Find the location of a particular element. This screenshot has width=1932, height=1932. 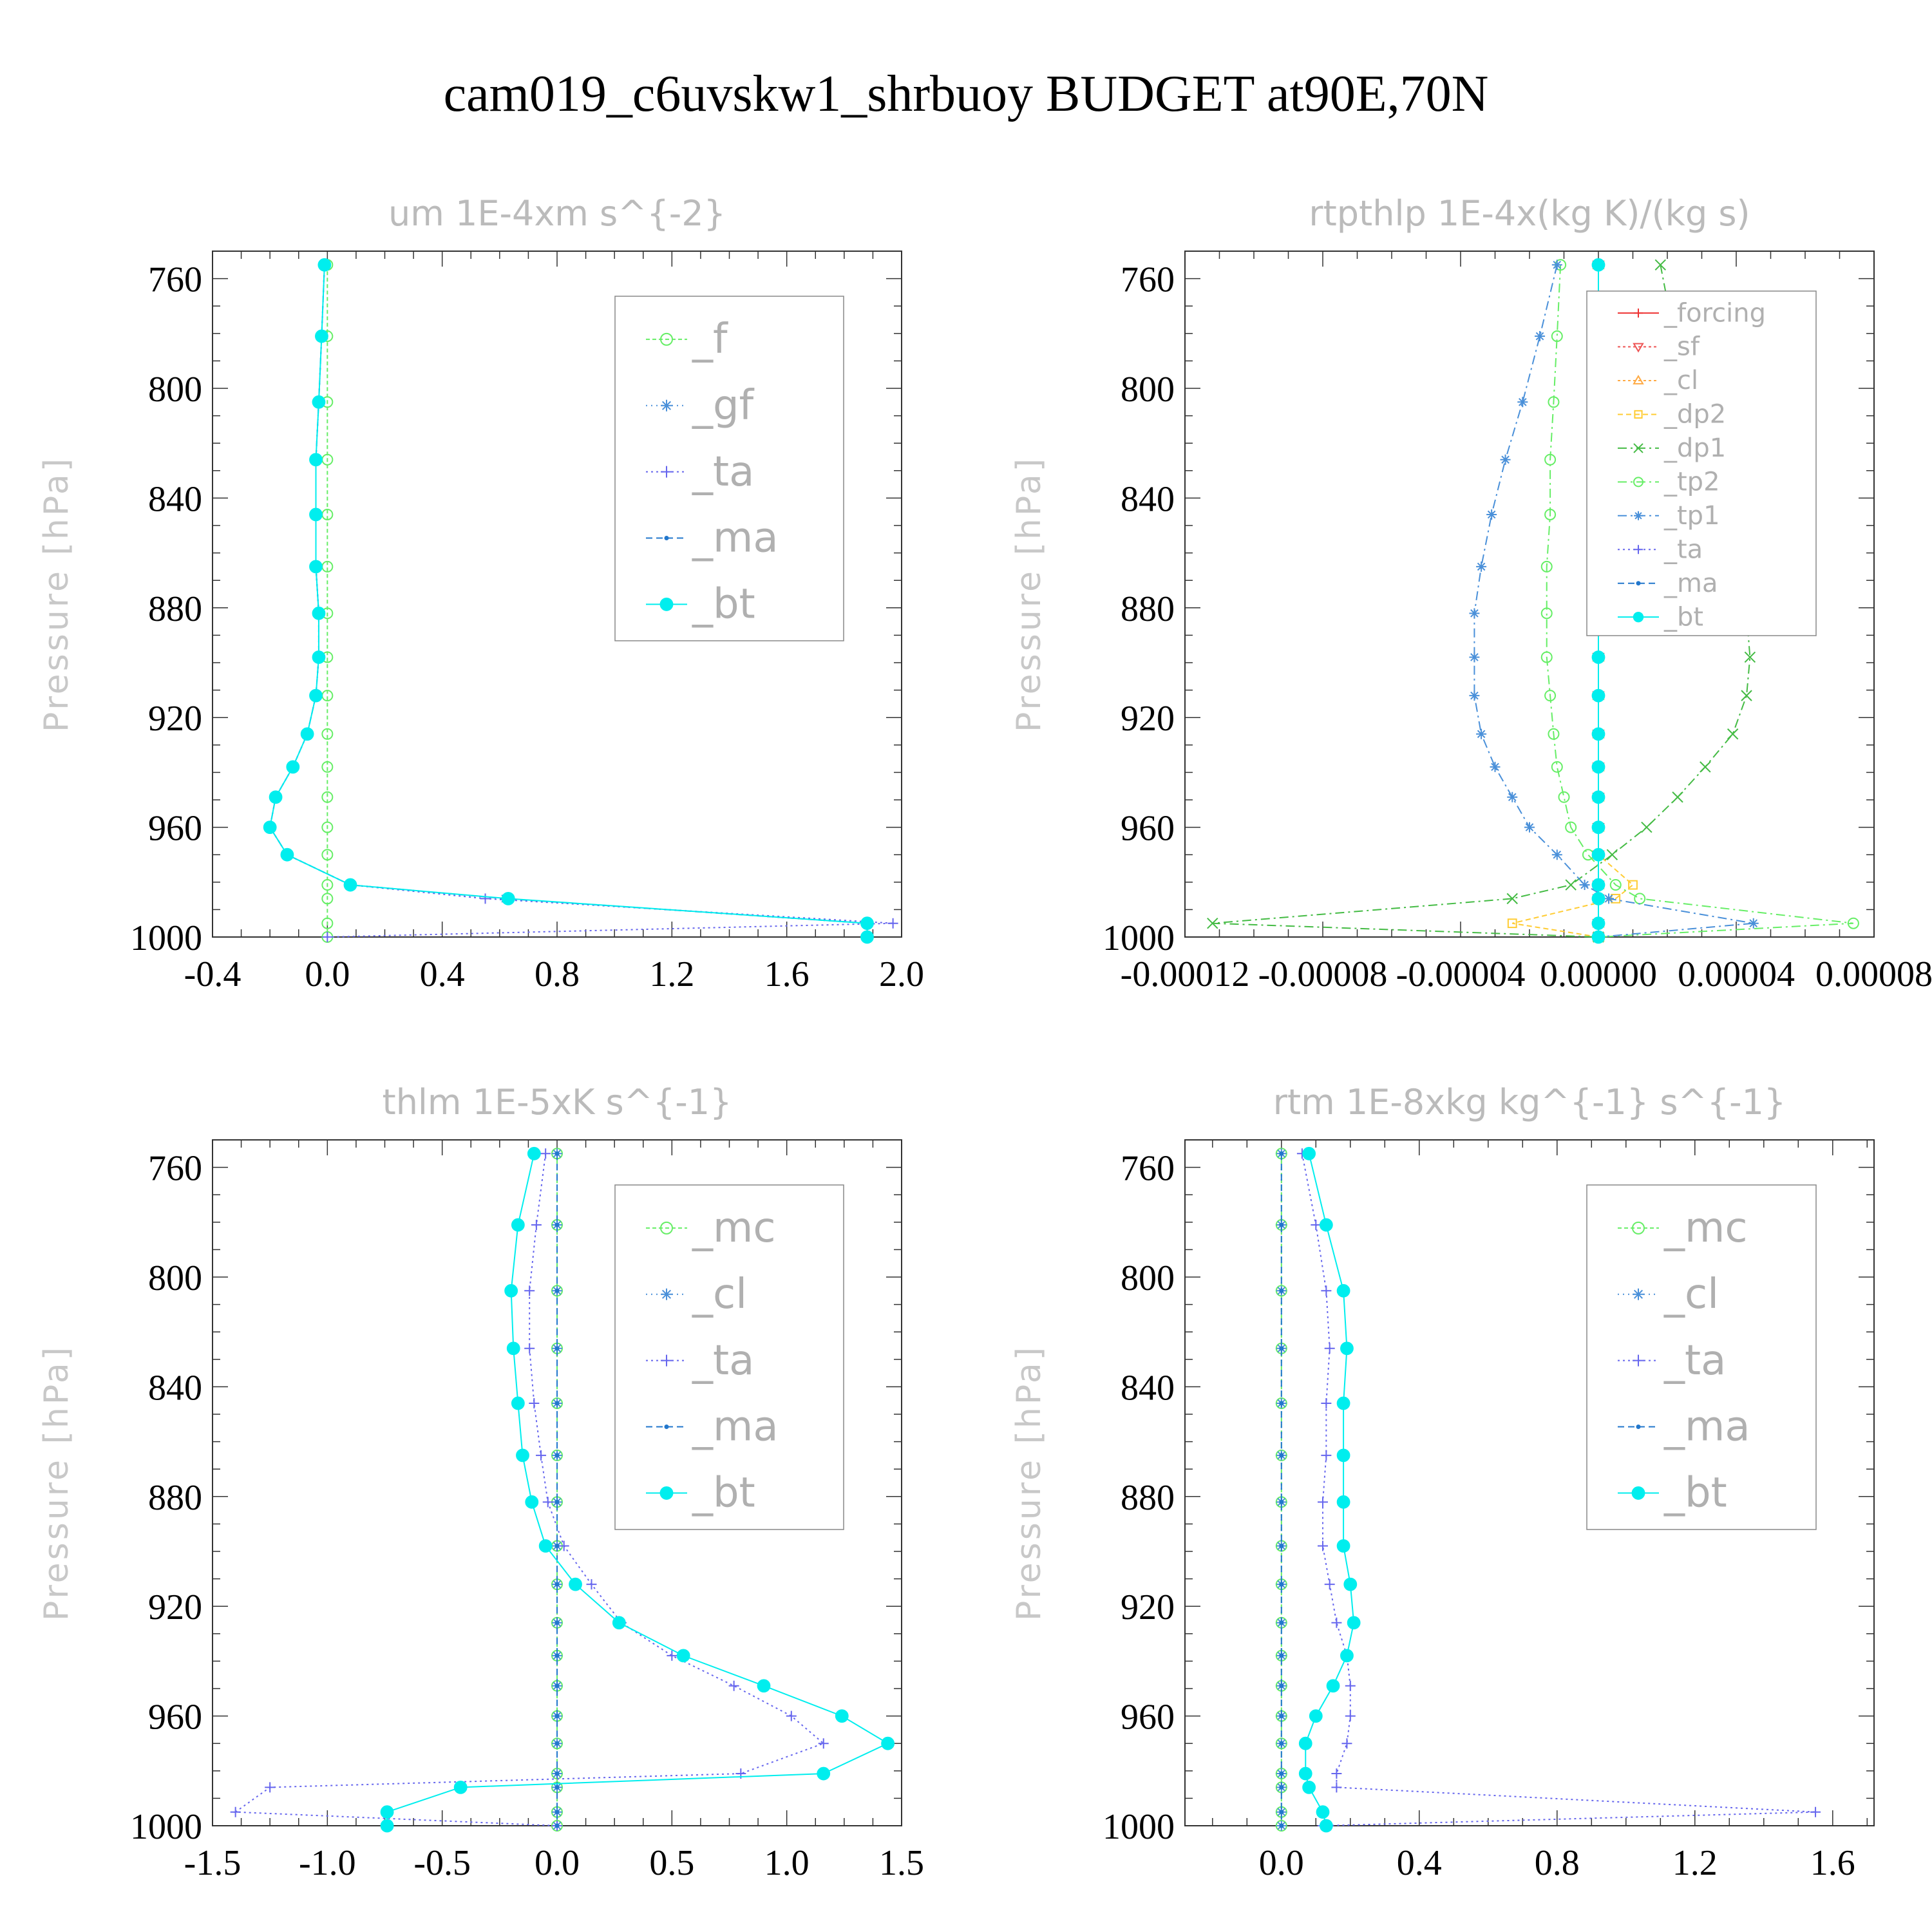

x-tick-label: -1.5 is located at coordinates (213, 1863).